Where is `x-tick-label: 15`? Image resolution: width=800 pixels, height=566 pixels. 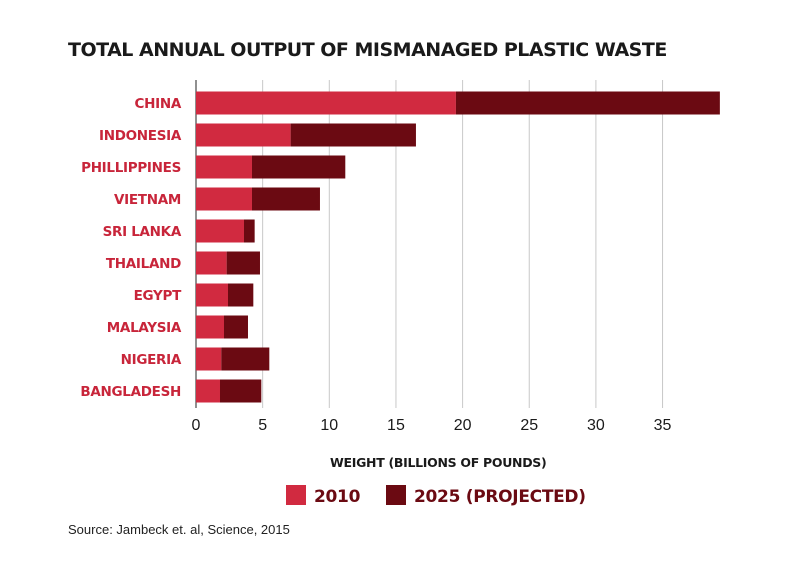
x-tick-label: 15 is located at coordinates (396, 425).